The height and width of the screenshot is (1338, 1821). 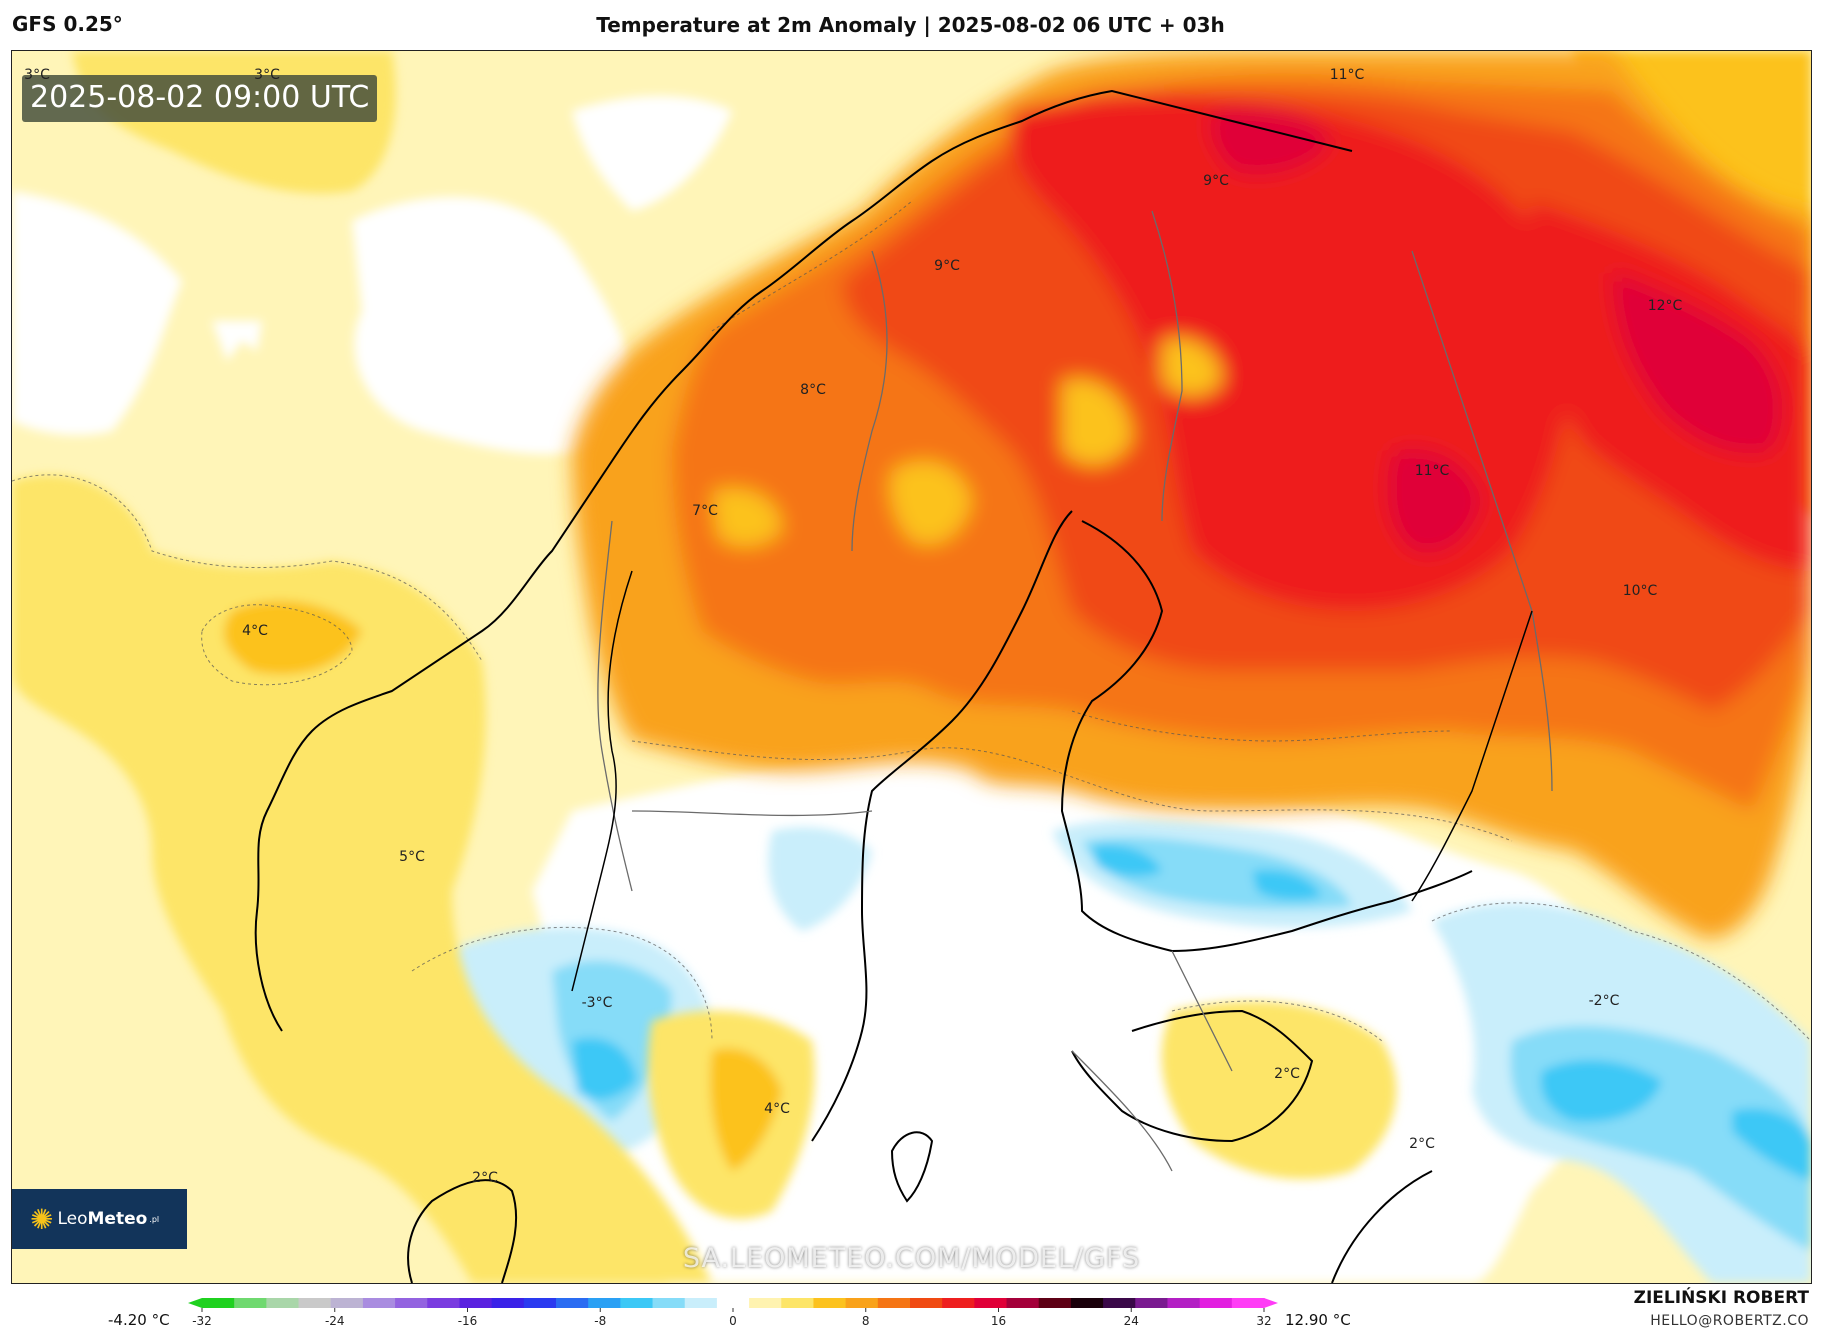 I want to click on colorbar-tick-label: 32, so click(x=1263, y=1321).